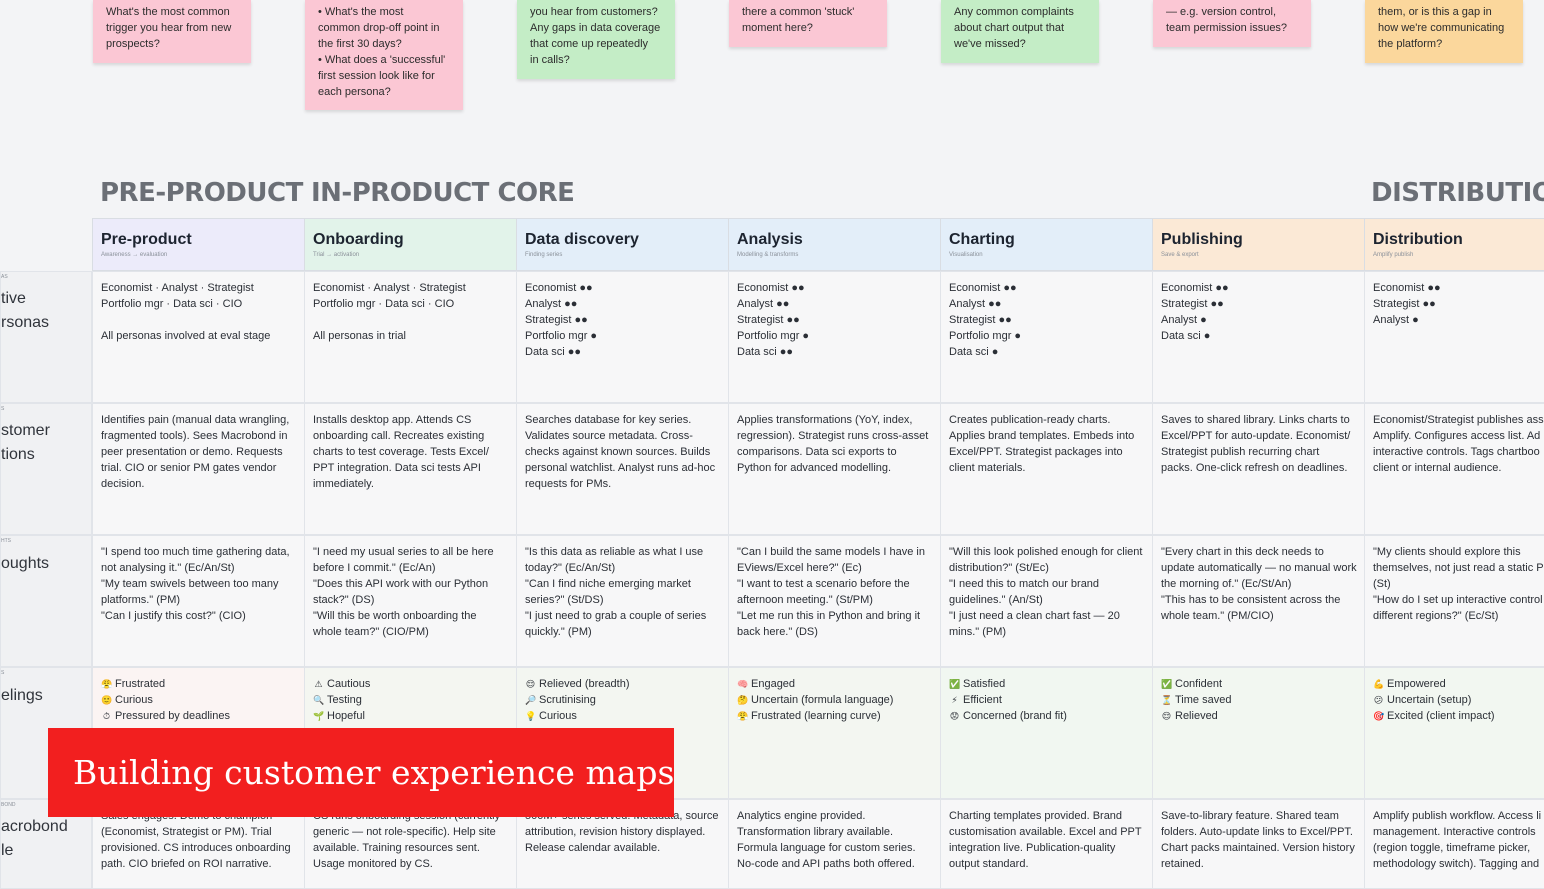 Image resolution: width=1544 pixels, height=889 pixels. I want to click on feelings-cell: ✅ Confident ⏳ Time saved 😌 Relieved, so click(1258, 733).